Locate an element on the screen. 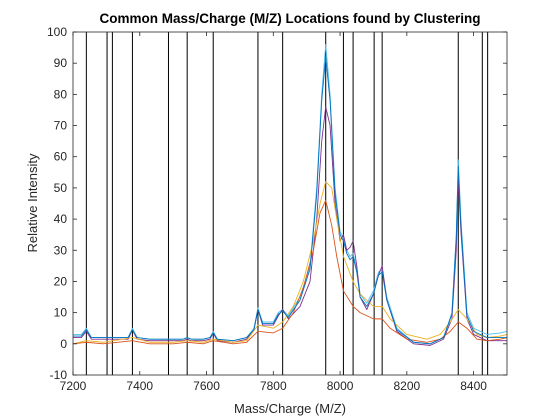 The height and width of the screenshot is (420, 560). x-tick-label-5: 8200 is located at coordinates (406, 386).